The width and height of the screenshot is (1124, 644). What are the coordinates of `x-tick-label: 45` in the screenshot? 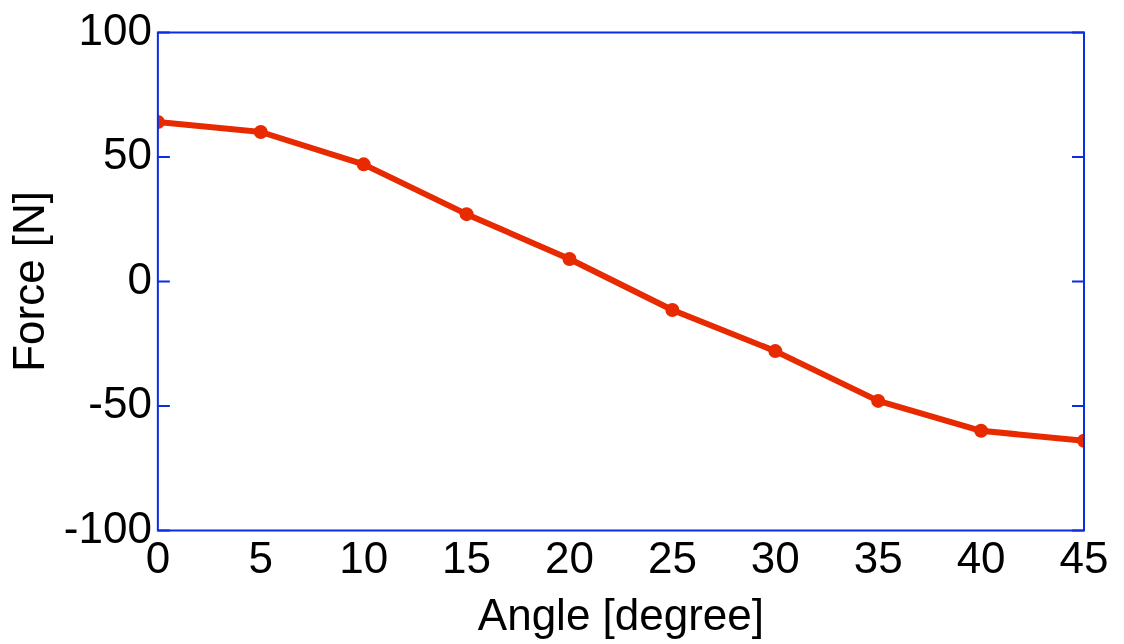 It's located at (1084, 557).